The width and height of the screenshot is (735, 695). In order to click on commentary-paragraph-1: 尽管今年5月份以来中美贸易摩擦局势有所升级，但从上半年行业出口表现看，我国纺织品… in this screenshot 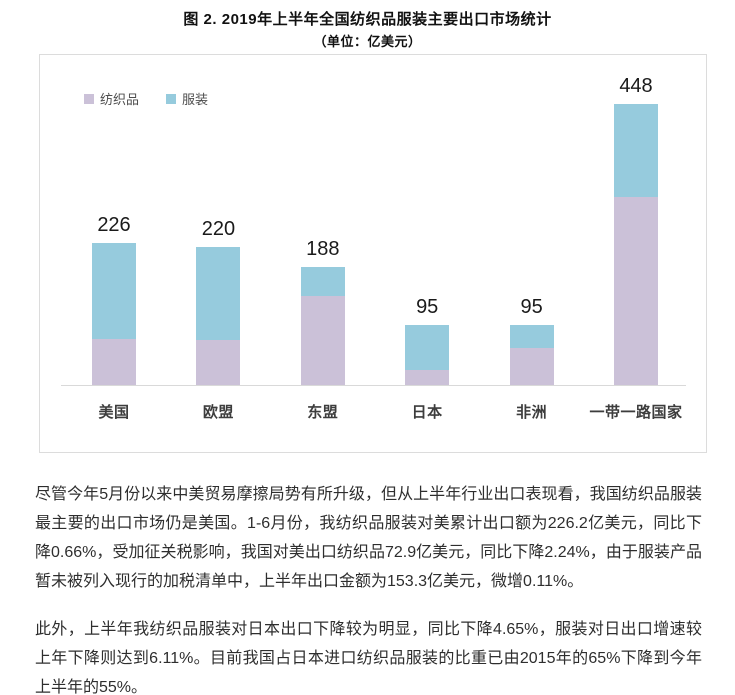, I will do `click(368, 538)`.